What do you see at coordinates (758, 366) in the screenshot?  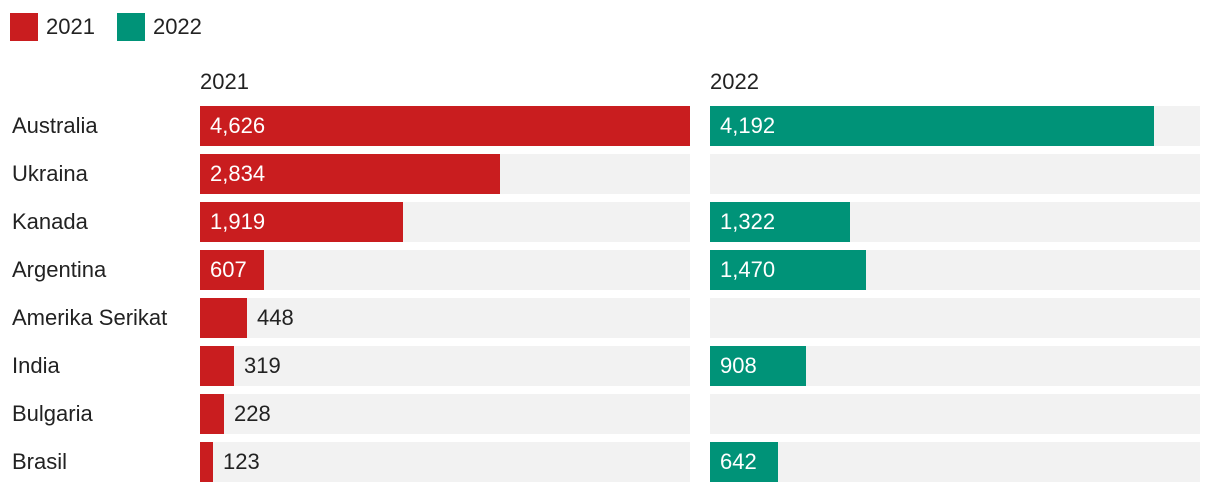 I see `bar-2022-india` at bounding box center [758, 366].